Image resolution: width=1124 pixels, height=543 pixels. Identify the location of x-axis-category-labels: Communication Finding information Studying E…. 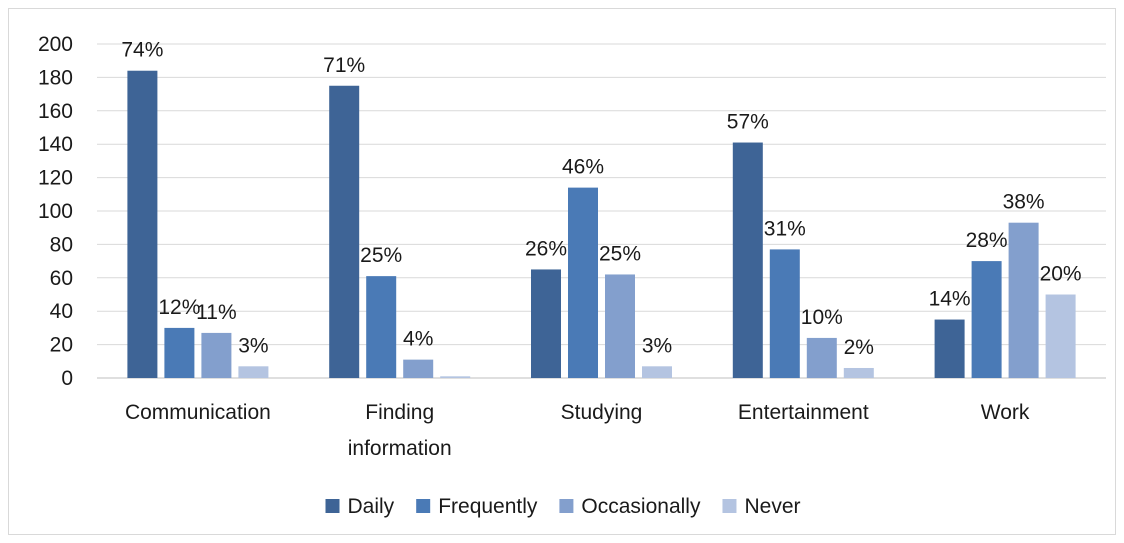
(577, 430).